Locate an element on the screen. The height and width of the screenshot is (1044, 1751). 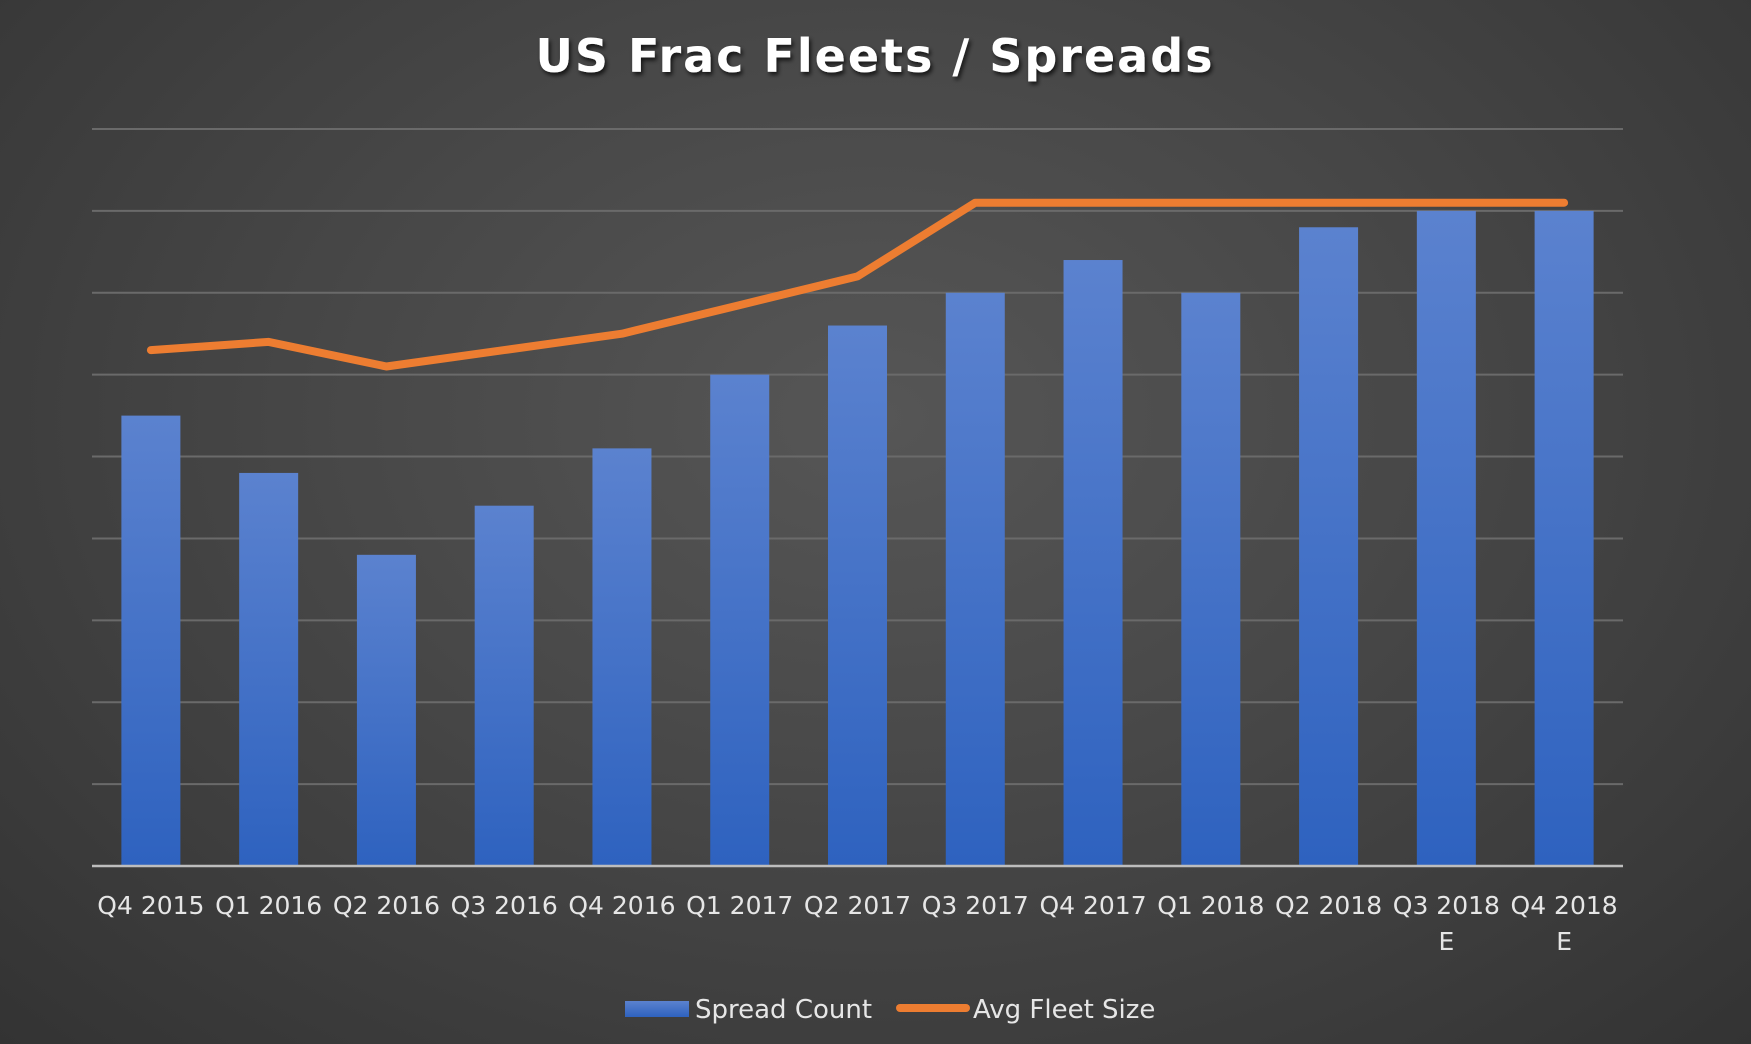
x-tick-label: Q1 2016 is located at coordinates (268, 905).